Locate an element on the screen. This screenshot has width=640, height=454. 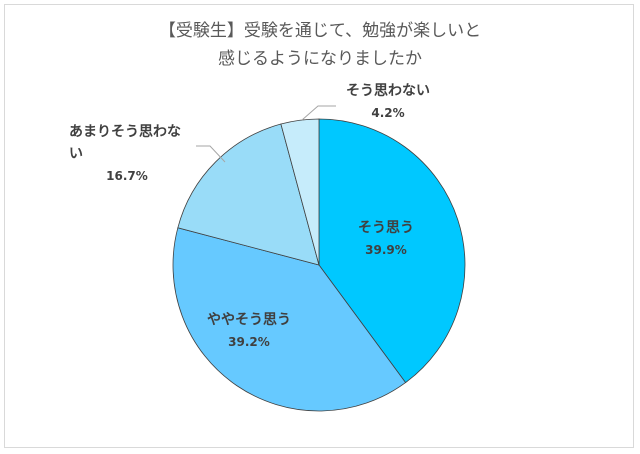
leader-line-somewhat-disagree is located at coordinates (211, 154).